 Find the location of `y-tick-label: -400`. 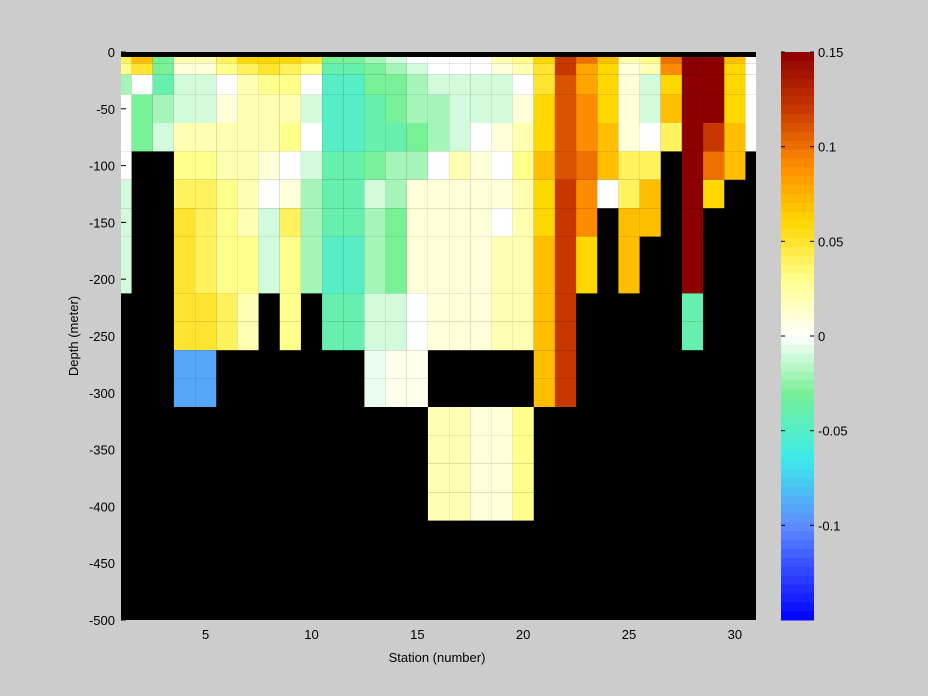

y-tick-label: -400 is located at coordinates (102, 506).